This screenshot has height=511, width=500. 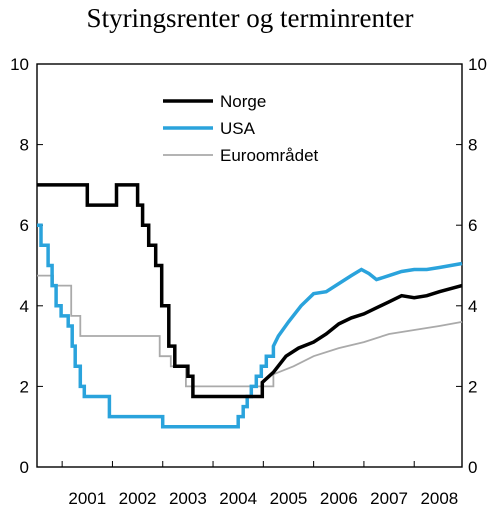 I want to click on x-tick-label: 2006, so click(x=339, y=498).